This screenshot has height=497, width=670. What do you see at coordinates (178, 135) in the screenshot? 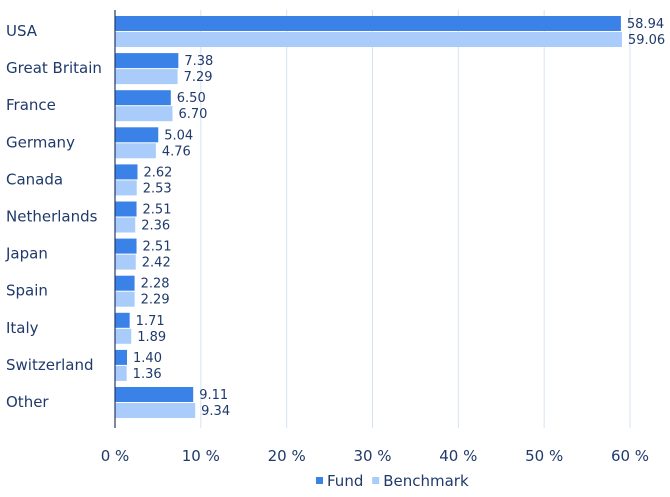
I see `fund-value-label: 5.04` at bounding box center [178, 135].